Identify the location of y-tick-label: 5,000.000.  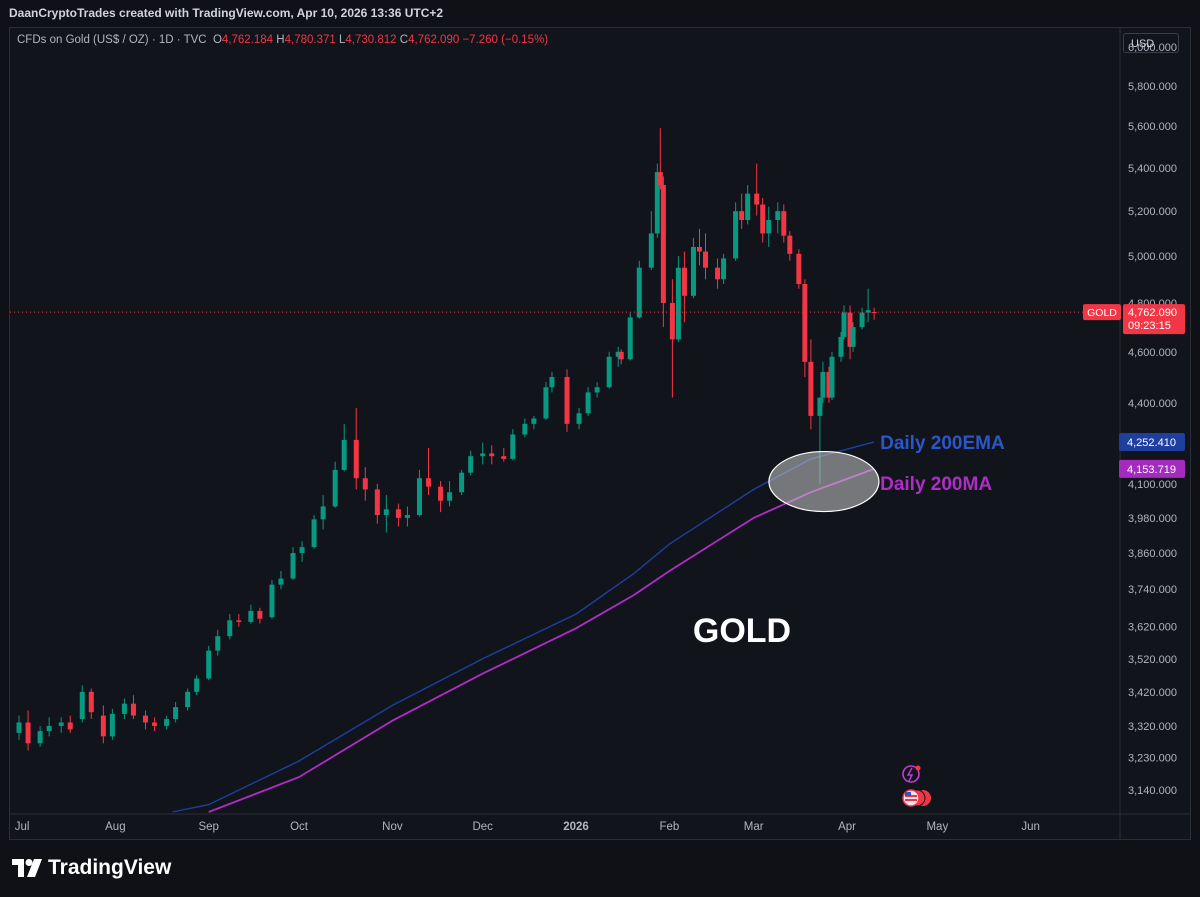
(1152, 257).